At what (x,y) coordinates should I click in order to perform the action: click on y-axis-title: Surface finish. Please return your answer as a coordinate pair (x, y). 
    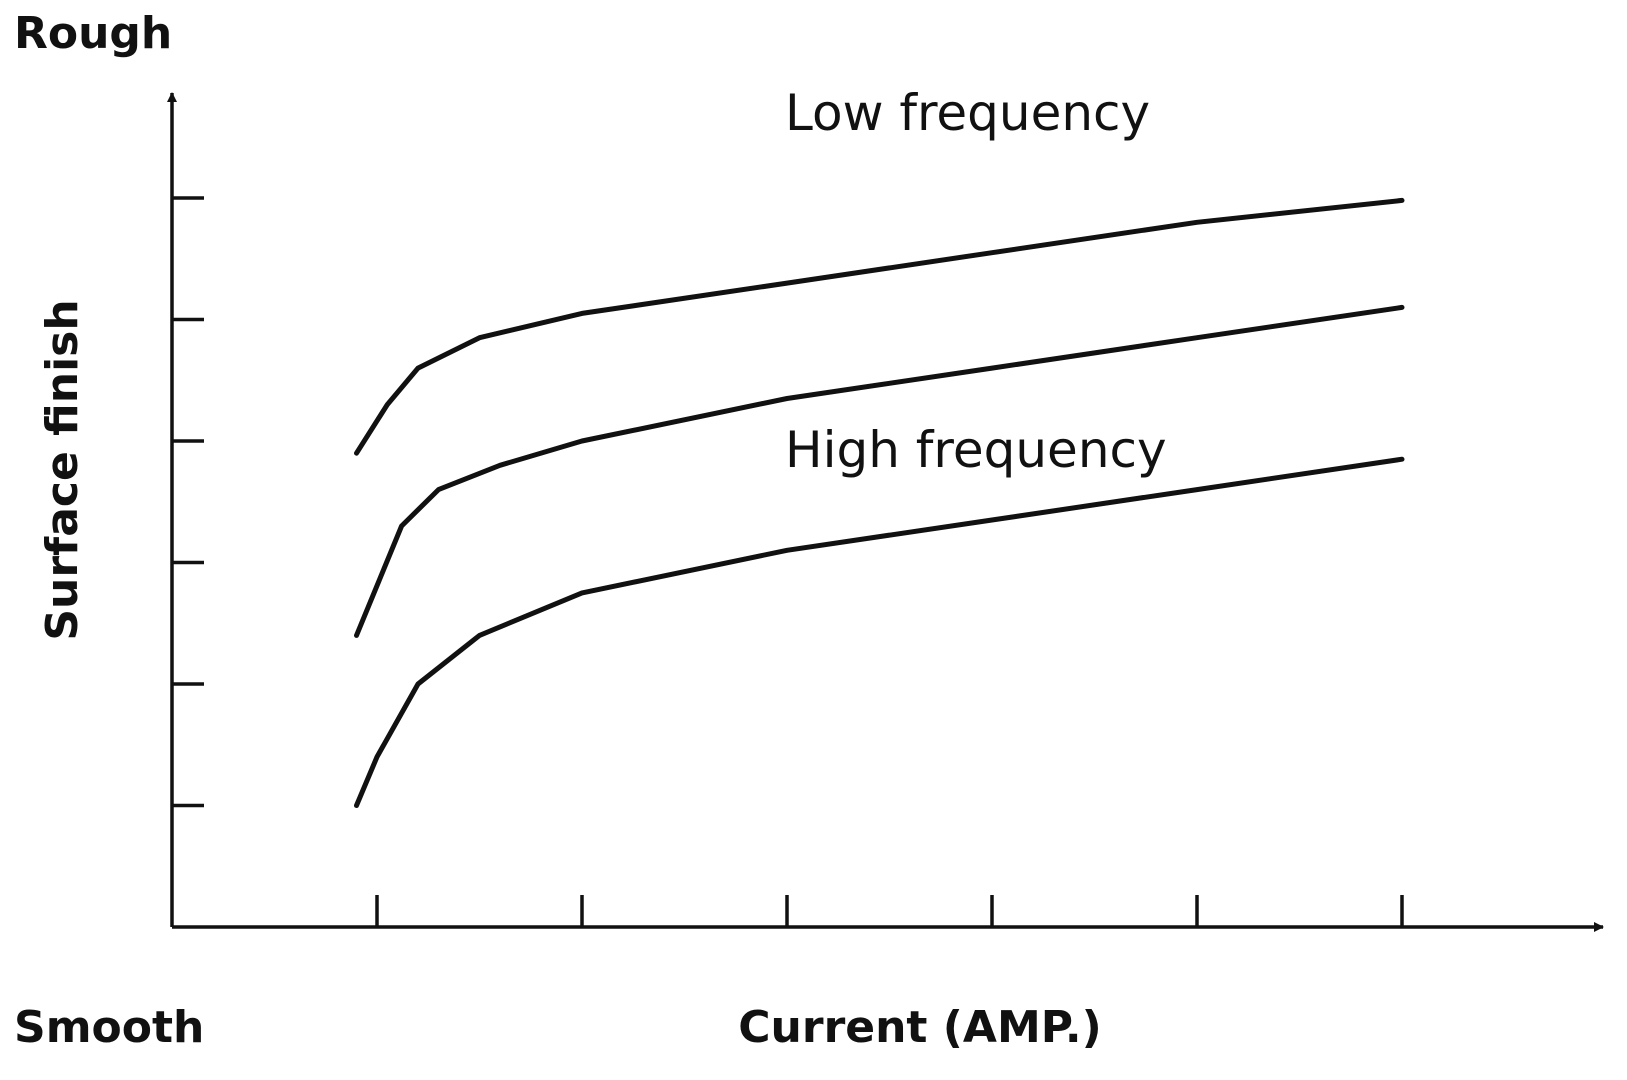
    Looking at the image, I should click on (62, 469).